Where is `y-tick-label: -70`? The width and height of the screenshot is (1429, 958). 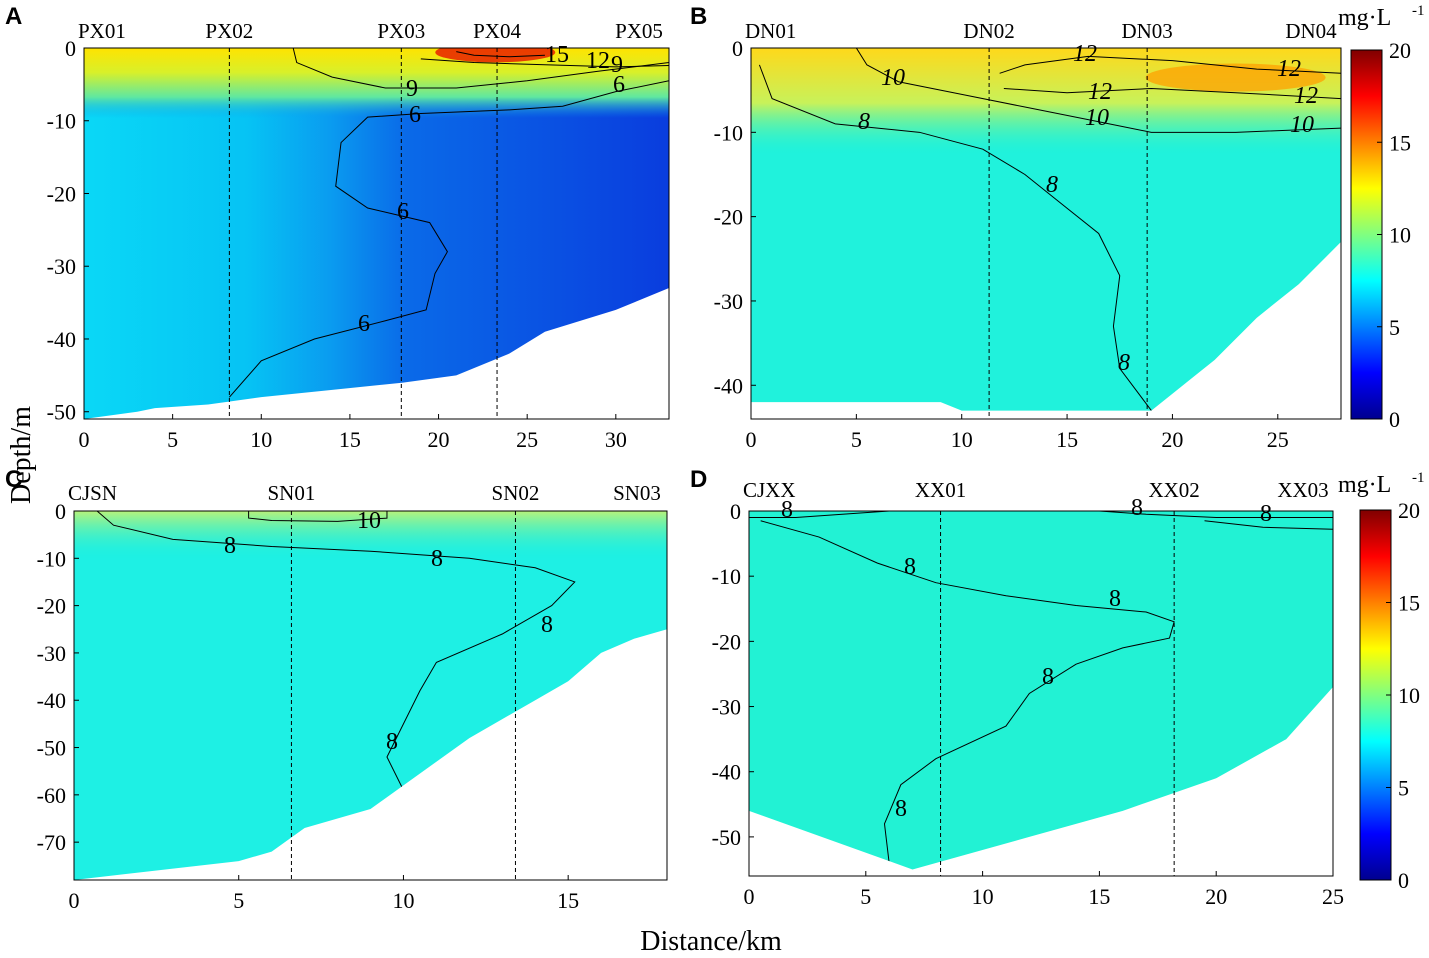 y-tick-label: -70 is located at coordinates (51, 842).